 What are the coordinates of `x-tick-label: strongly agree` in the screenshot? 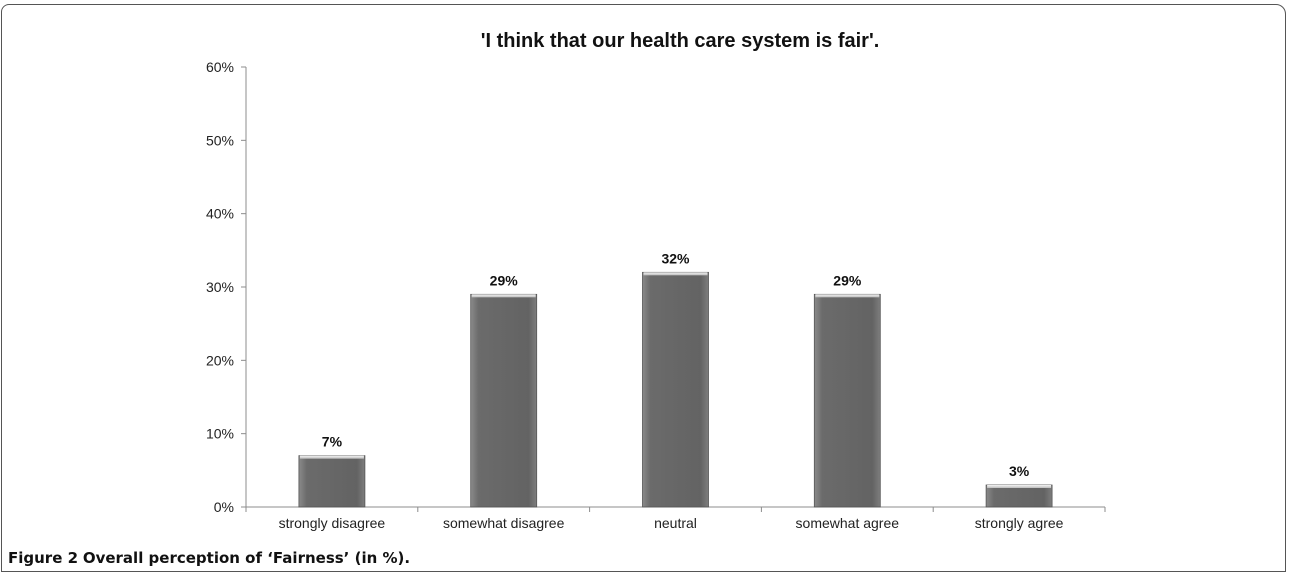 It's located at (1019, 523).